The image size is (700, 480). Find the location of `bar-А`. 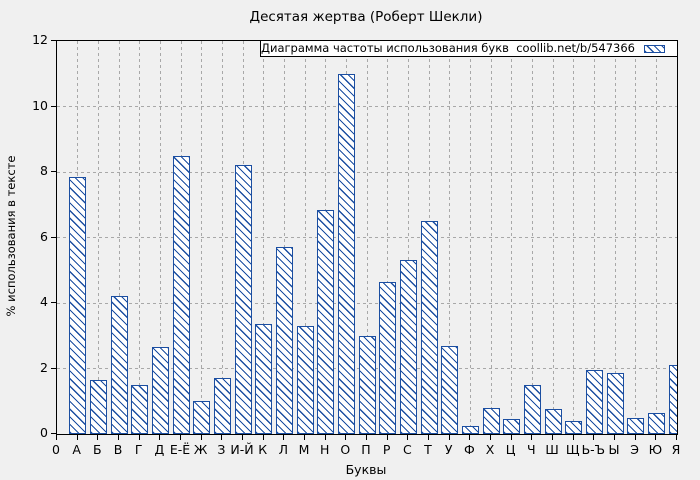

bar-А is located at coordinates (78, 305).